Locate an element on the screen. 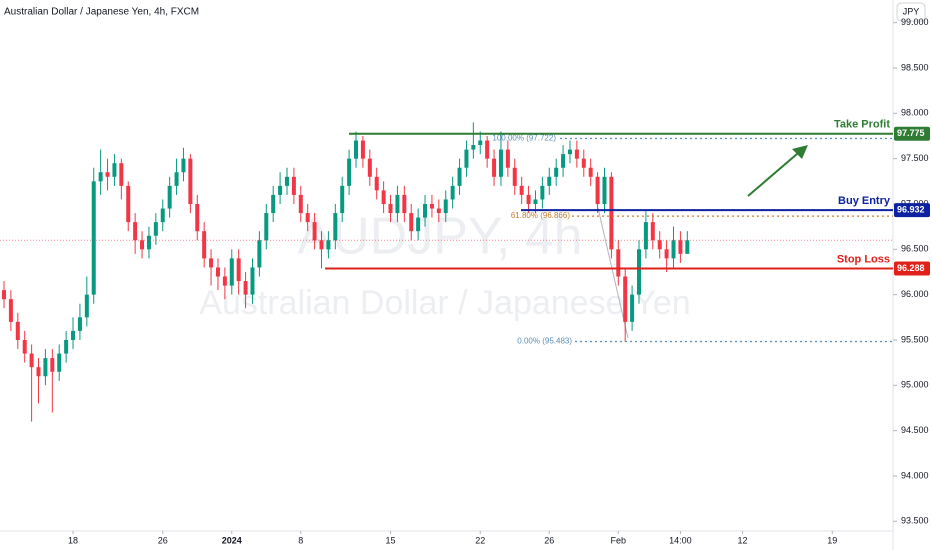 The height and width of the screenshot is (550, 932). x-tick-label: 15 is located at coordinates (391, 540).